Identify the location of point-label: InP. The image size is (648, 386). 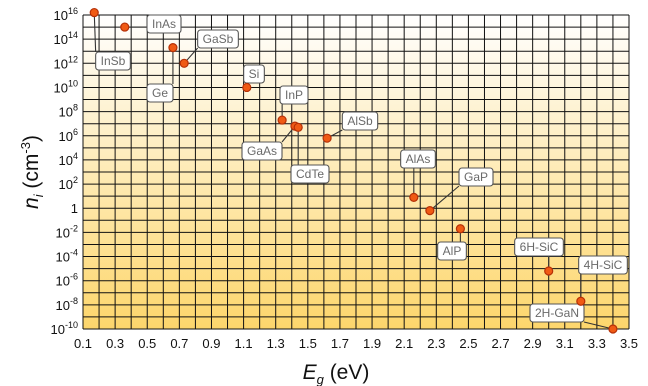
(294, 95).